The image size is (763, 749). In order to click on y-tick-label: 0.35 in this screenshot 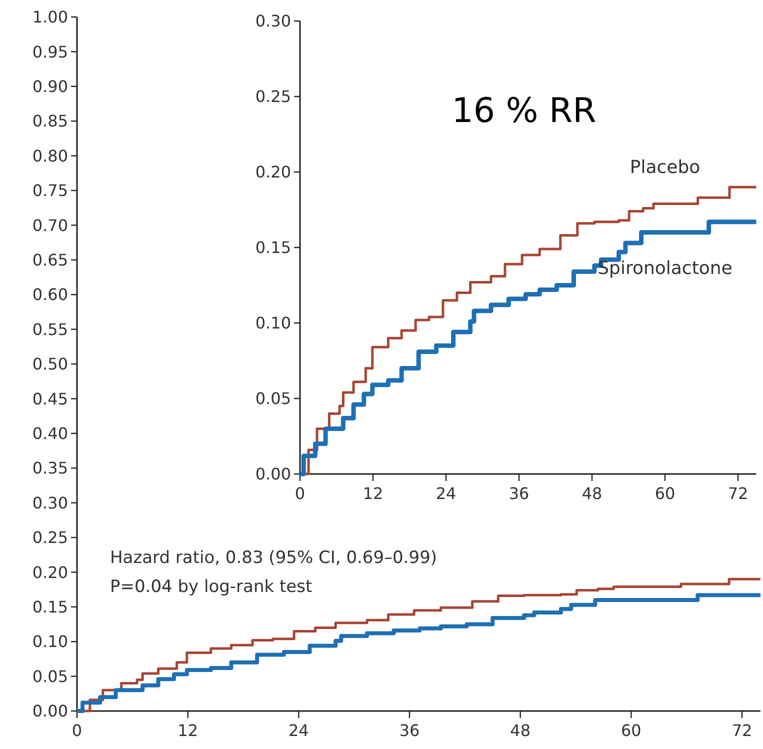, I will do `click(50, 468)`.